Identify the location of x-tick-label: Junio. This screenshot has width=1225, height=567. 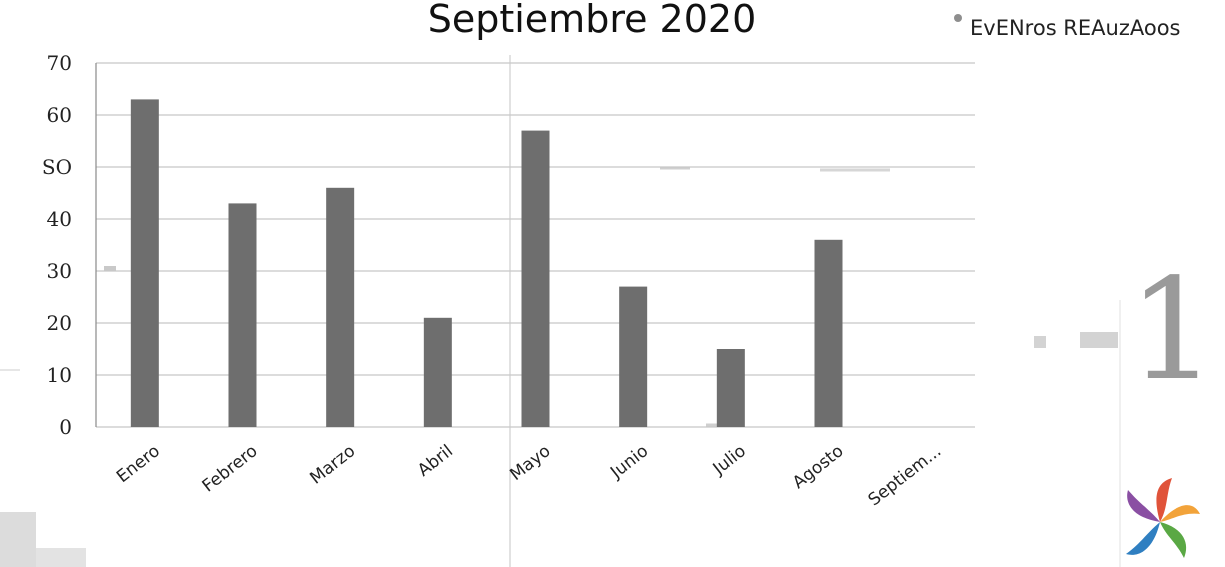
(629, 462).